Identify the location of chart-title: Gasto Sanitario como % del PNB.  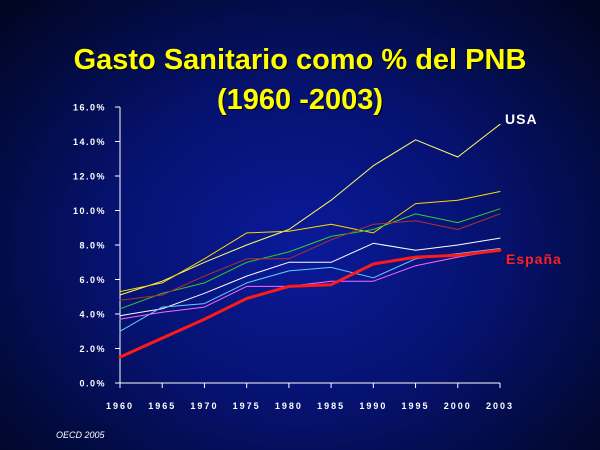
(300, 60).